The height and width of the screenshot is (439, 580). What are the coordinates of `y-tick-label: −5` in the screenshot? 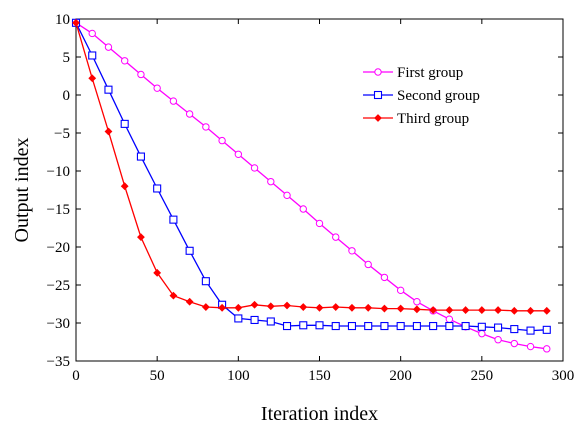 It's located at (62, 134).